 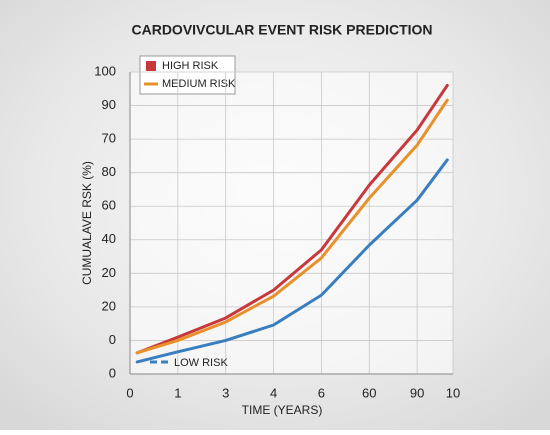 What do you see at coordinates (87, 223) in the screenshot?
I see `y-axis-label: CUMUALAVE RSK (%)` at bounding box center [87, 223].